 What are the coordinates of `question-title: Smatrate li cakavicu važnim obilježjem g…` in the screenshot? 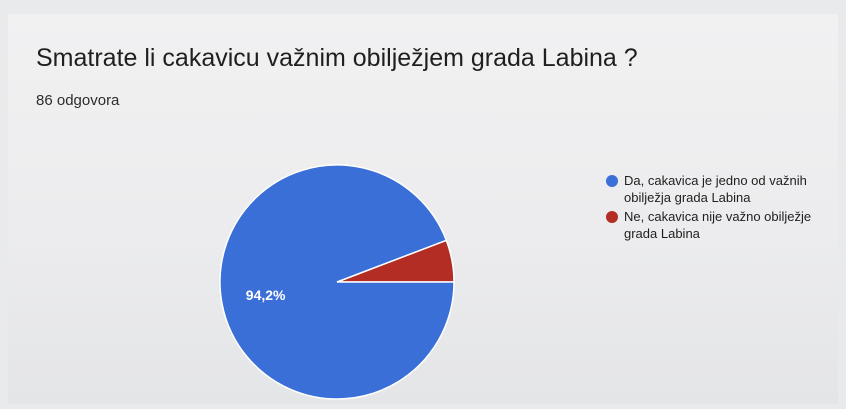 It's located at (337, 58).